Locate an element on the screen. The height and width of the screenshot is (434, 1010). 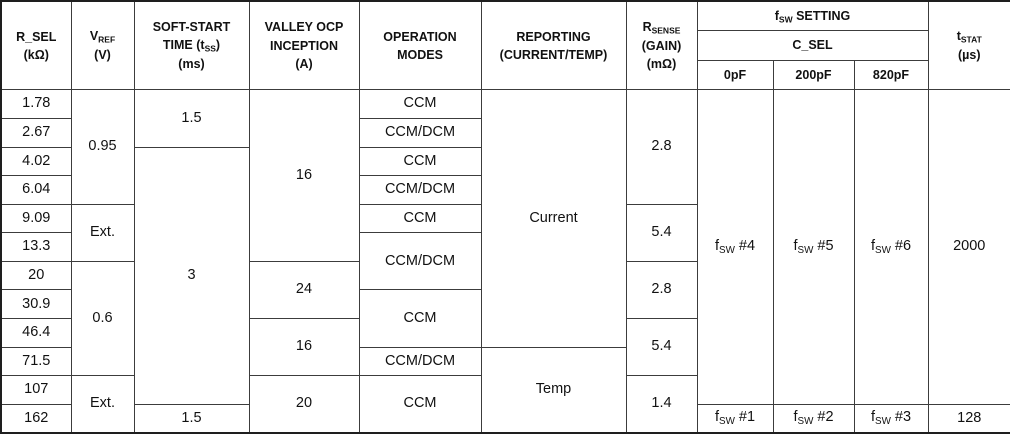
fsw-value: fSW #5 is located at coordinates (813, 246).